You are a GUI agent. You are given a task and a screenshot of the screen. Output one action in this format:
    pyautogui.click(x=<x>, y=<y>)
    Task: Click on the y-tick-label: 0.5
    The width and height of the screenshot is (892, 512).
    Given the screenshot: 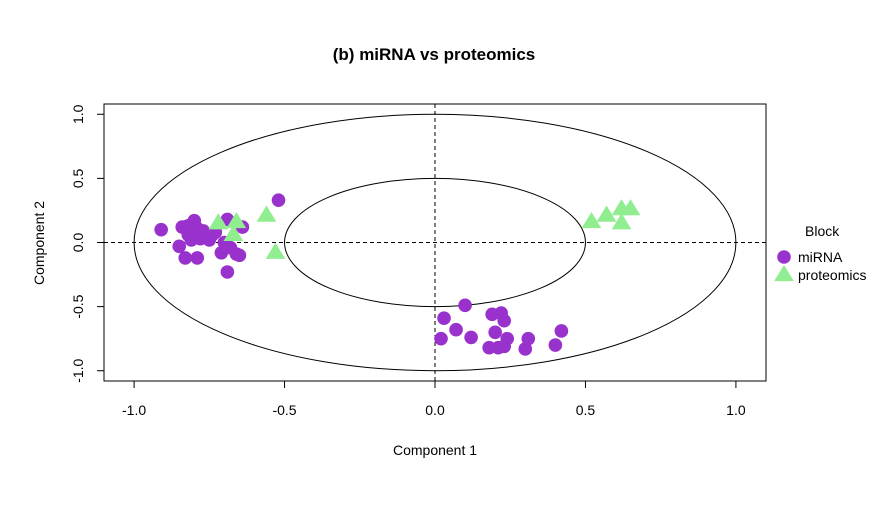 What is the action you would take?
    pyautogui.click(x=78, y=178)
    